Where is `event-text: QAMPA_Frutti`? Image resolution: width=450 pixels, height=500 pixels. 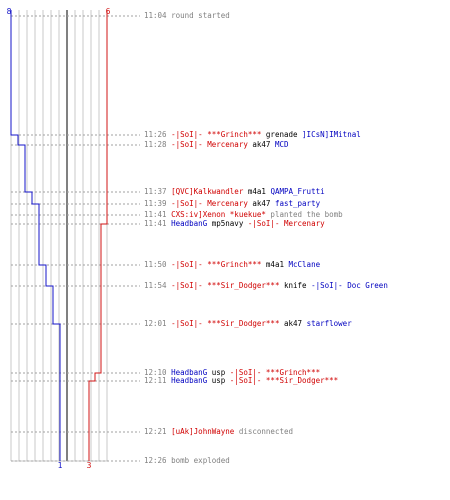 event-text: QAMPA_Frutti is located at coordinates (297, 191).